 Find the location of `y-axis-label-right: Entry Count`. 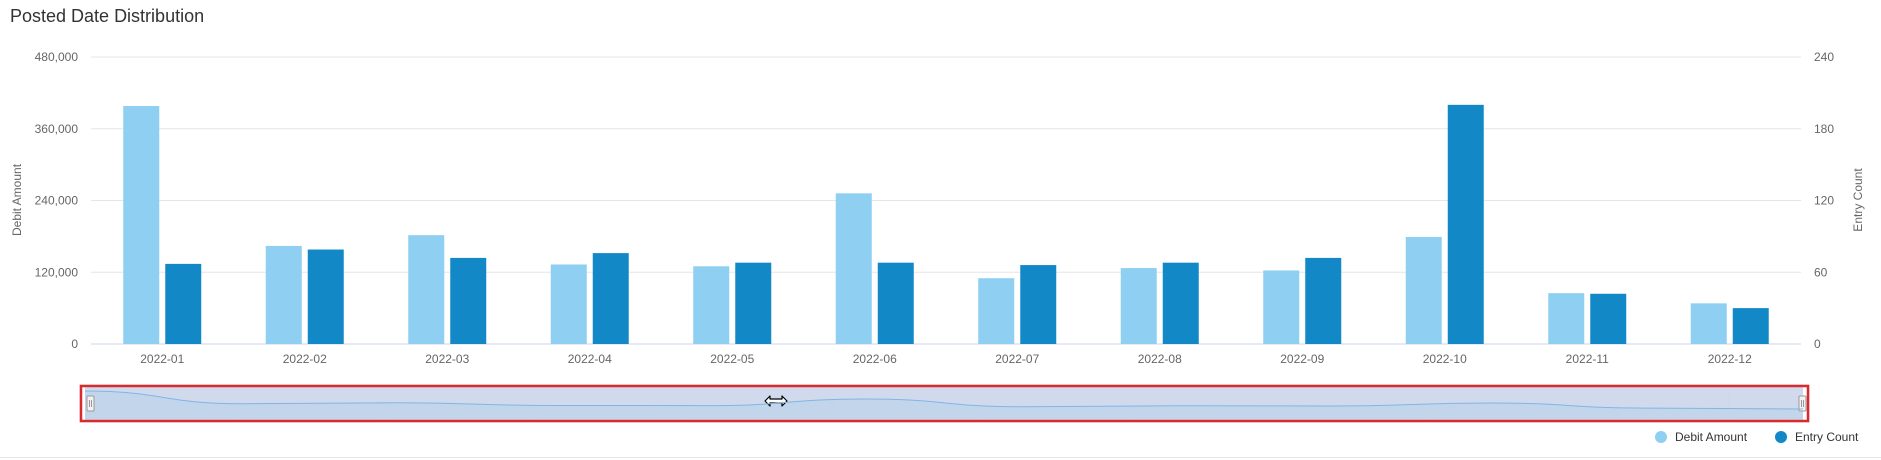

y-axis-label-right: Entry Count is located at coordinates (1858, 200).